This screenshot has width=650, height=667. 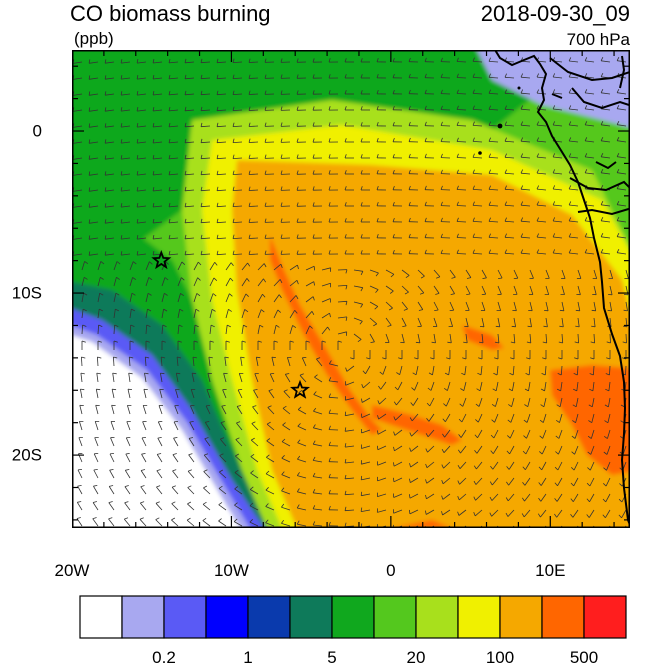 What do you see at coordinates (499, 120) in the screenshot?
I see `islands` at bounding box center [499, 120].